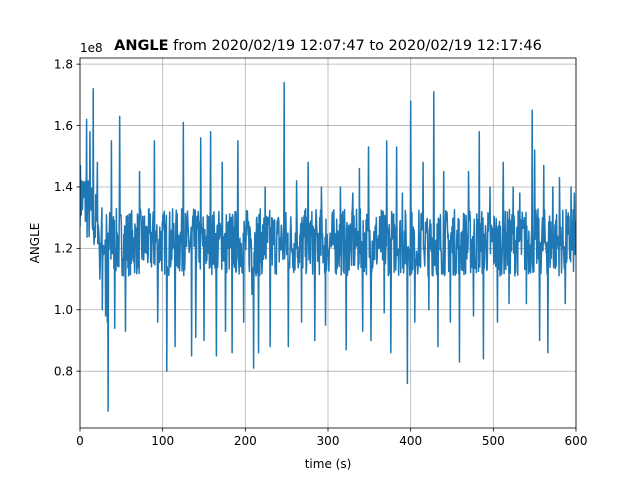 This screenshot has height=480, width=640. What do you see at coordinates (63, 371) in the screenshot?
I see `y-tick-label: 0.8` at bounding box center [63, 371].